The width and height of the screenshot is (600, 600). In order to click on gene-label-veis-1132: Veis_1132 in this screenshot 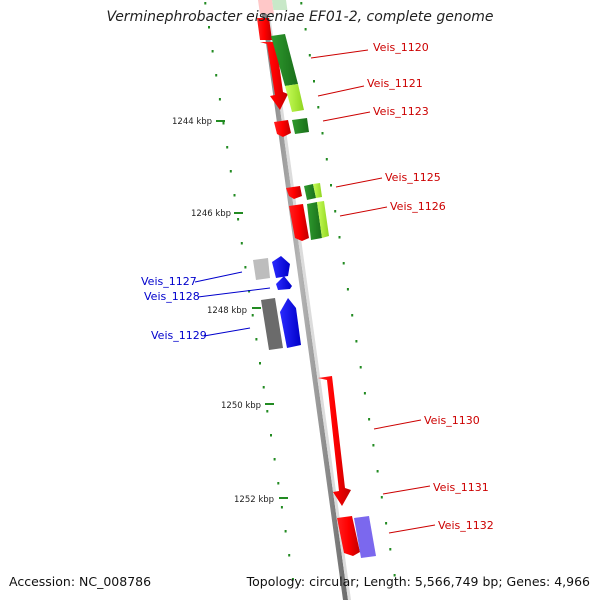, I will do `click(466, 525)`.